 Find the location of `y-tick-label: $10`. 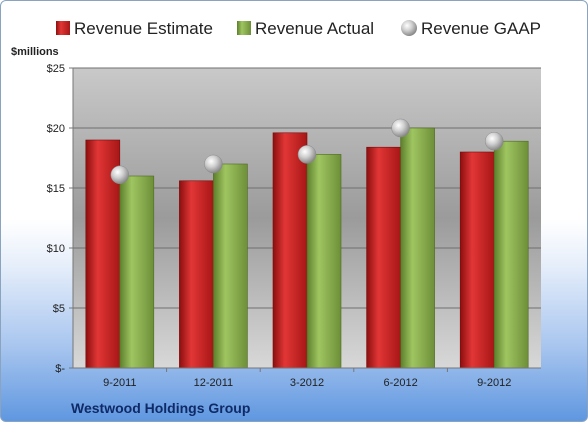

y-tick-label: $10 is located at coordinates (56, 249).